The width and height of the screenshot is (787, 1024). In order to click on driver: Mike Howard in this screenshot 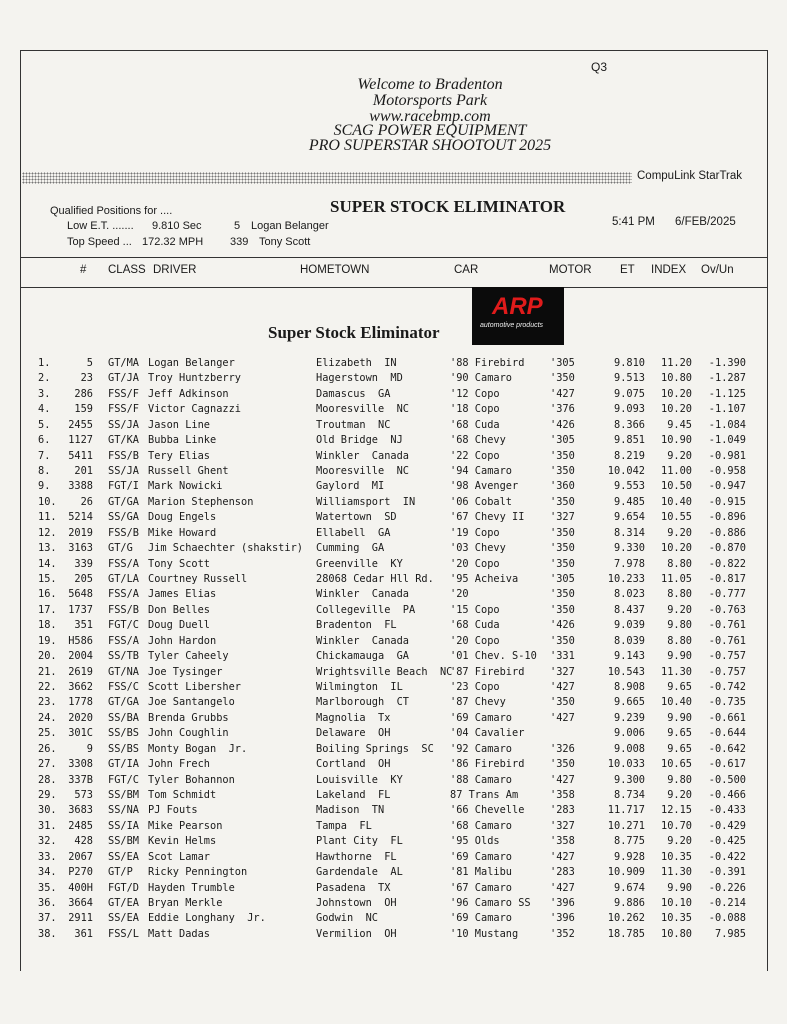, I will do `click(182, 532)`.